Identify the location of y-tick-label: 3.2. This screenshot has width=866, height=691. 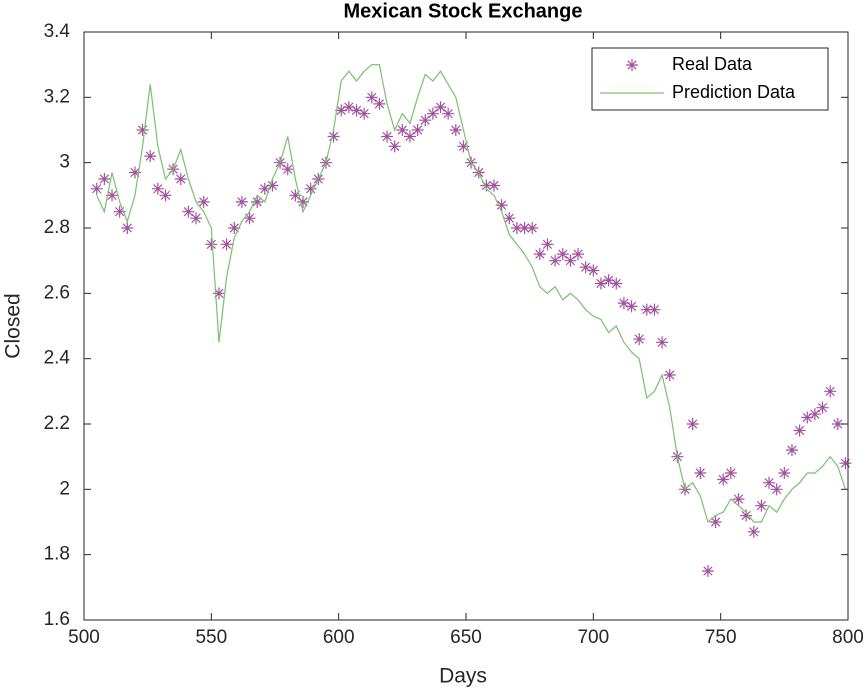
(57, 96).